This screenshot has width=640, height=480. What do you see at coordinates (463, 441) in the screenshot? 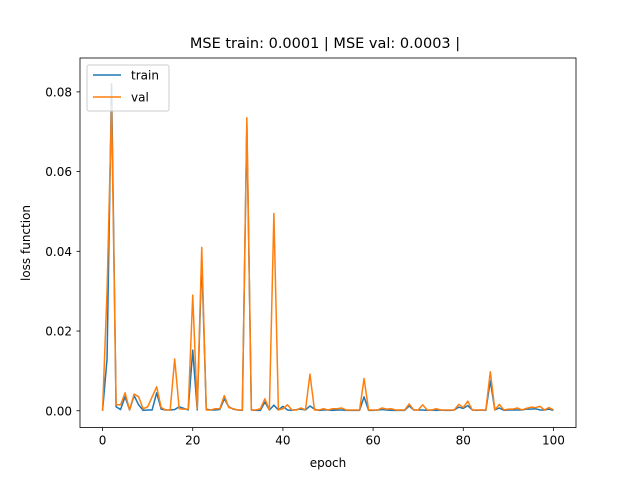
I see `x-tick-label: 80` at bounding box center [463, 441].